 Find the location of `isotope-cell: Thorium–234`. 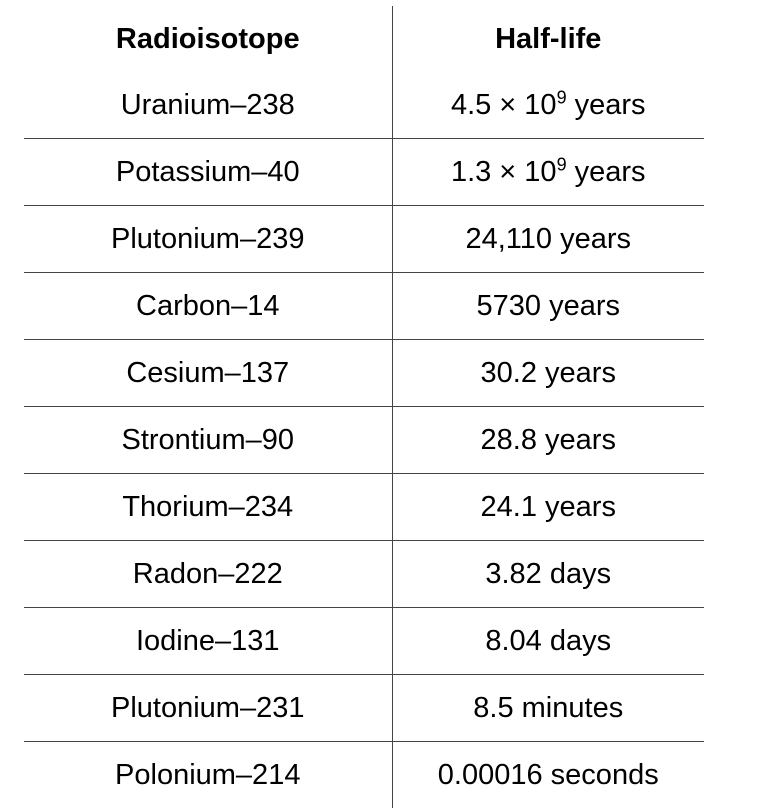

isotope-cell: Thorium–234 is located at coordinates (208, 506).